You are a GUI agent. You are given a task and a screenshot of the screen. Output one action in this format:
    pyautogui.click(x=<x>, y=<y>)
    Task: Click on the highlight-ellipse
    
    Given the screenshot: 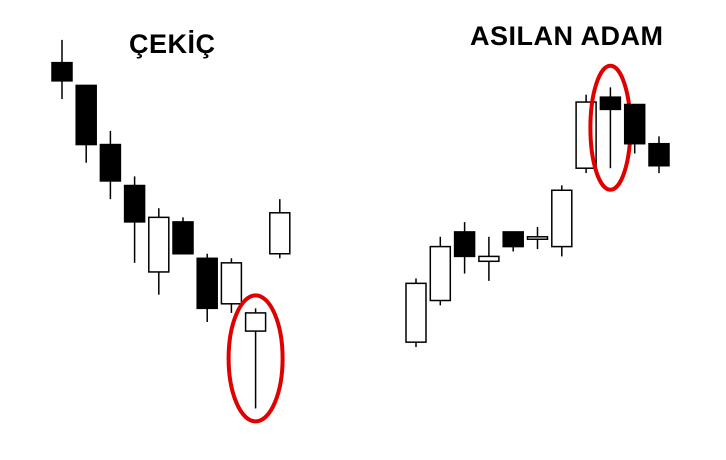 What is the action you would take?
    pyautogui.click(x=255, y=358)
    